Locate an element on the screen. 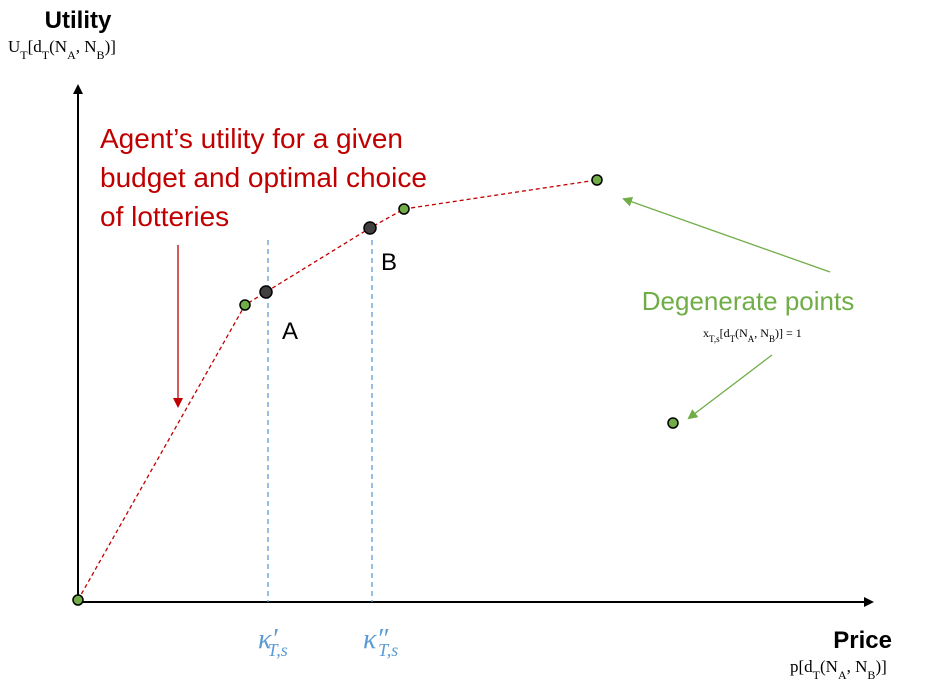 Image resolution: width=945 pixels, height=683 pixels. degenerate-formula: xT,s[dT(NA, NB)] = 1 is located at coordinates (752, 335).